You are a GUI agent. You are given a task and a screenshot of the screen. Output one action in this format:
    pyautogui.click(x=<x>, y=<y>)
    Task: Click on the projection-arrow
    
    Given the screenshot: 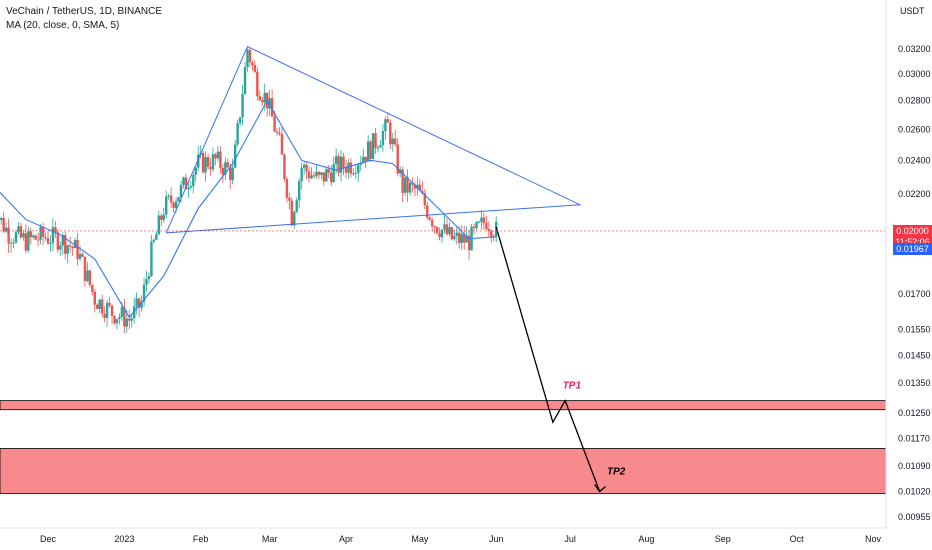 What is the action you would take?
    pyautogui.click(x=548, y=359)
    